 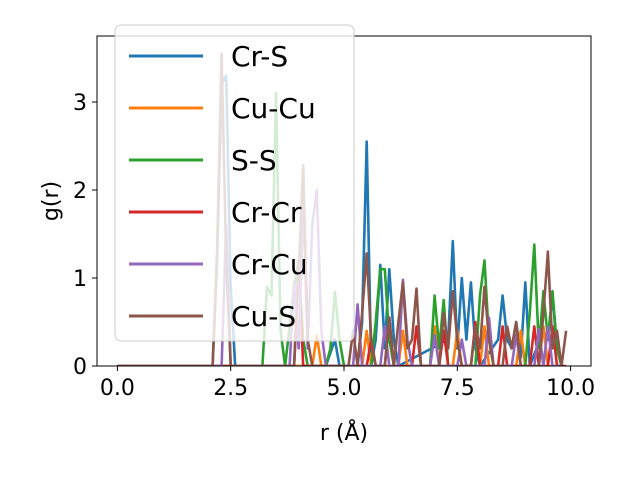 What do you see at coordinates (266, 212) in the screenshot?
I see `legend-label: Cr-Cr` at bounding box center [266, 212].